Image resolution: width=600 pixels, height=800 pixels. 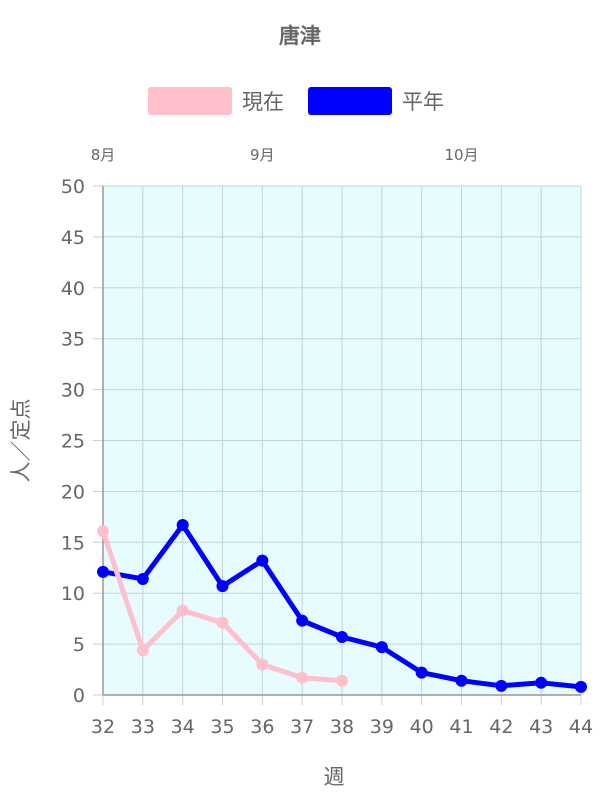 What do you see at coordinates (262, 727) in the screenshot?
I see `x-tick-label: 36` at bounding box center [262, 727].